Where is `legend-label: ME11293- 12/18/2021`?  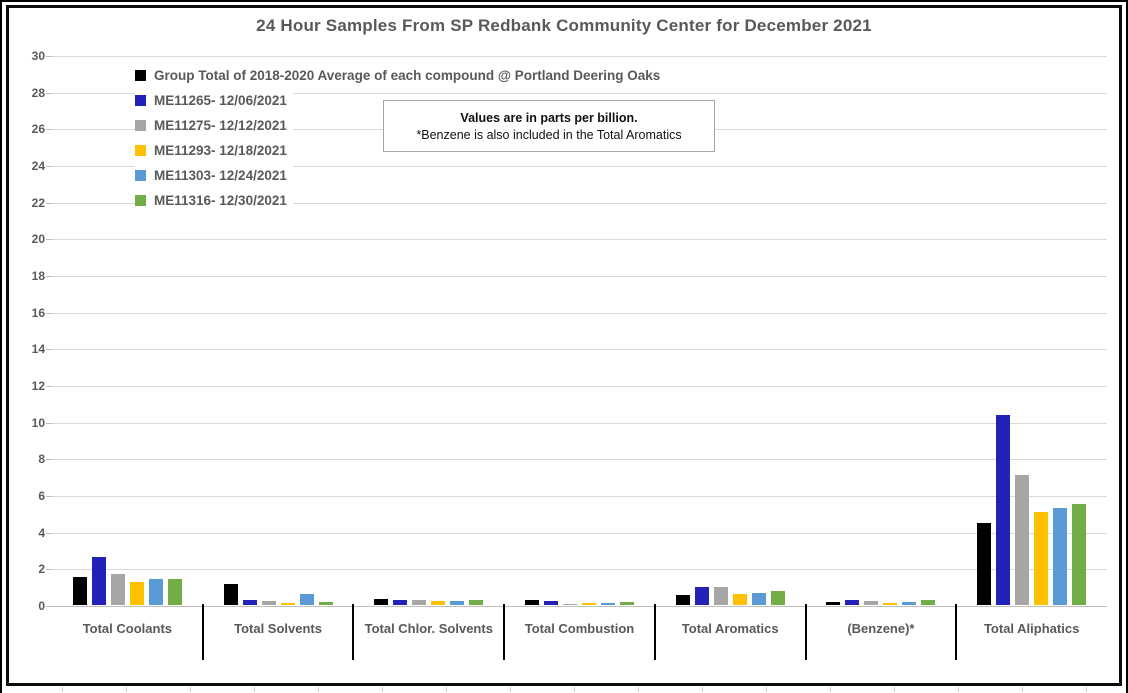 legend-label: ME11293- 12/18/2021 is located at coordinates (220, 150).